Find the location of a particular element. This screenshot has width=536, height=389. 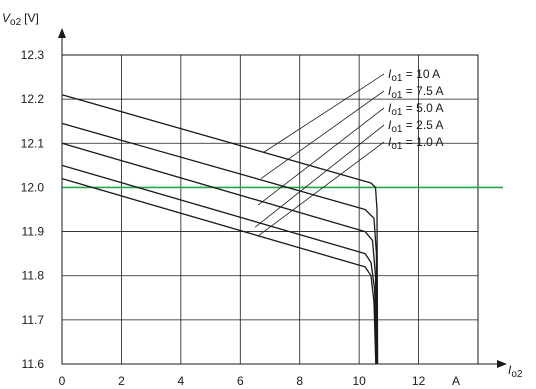

x-axis-label: Io2 is located at coordinates (515, 371).